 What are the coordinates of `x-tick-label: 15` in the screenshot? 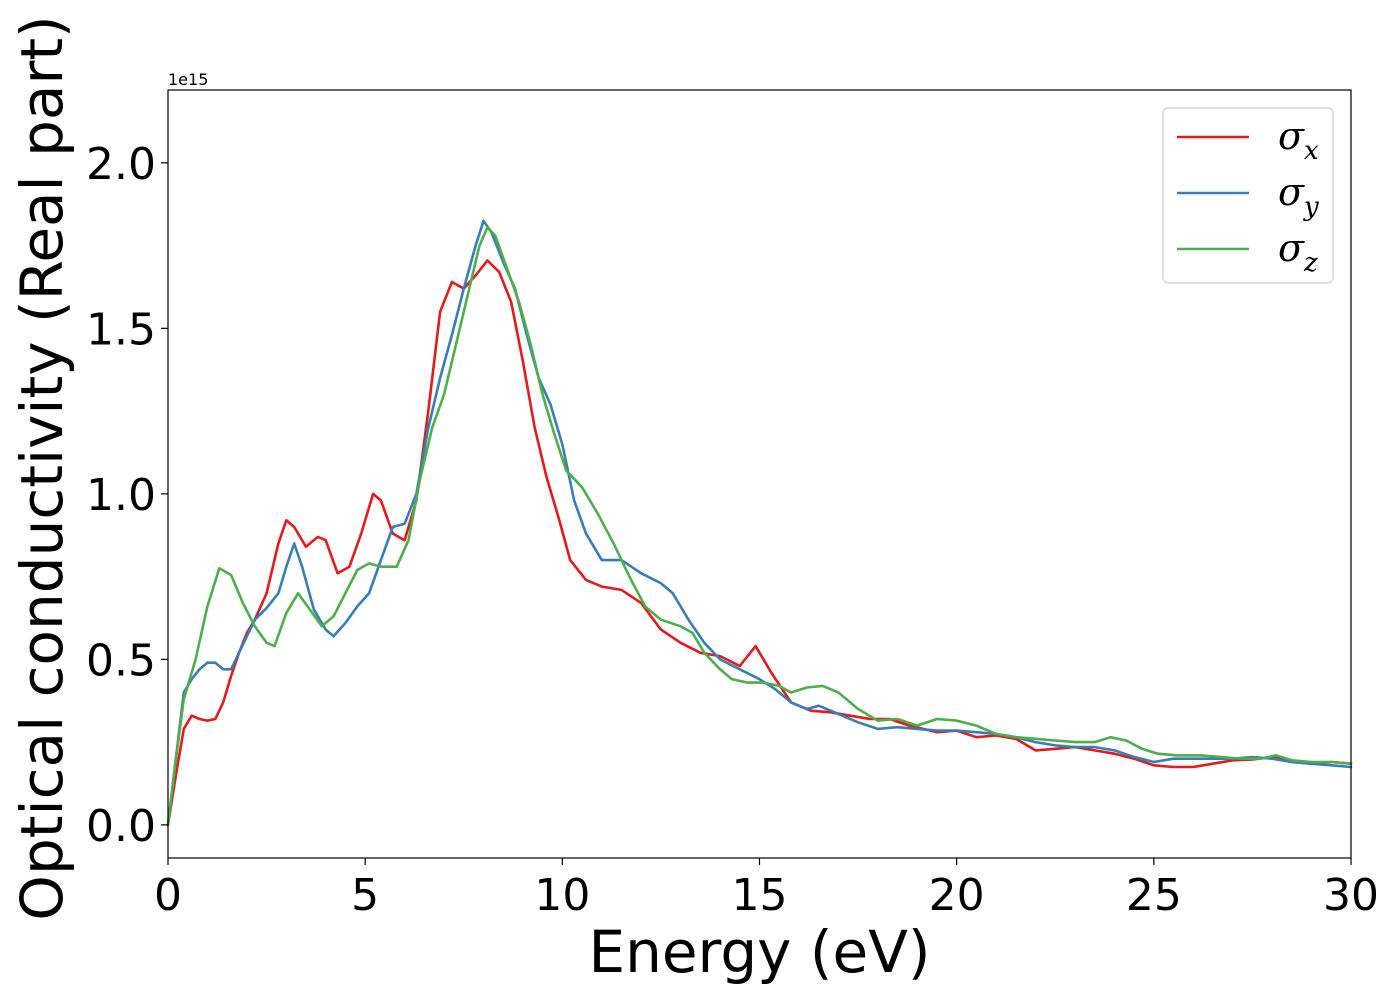 It's located at (760, 895).